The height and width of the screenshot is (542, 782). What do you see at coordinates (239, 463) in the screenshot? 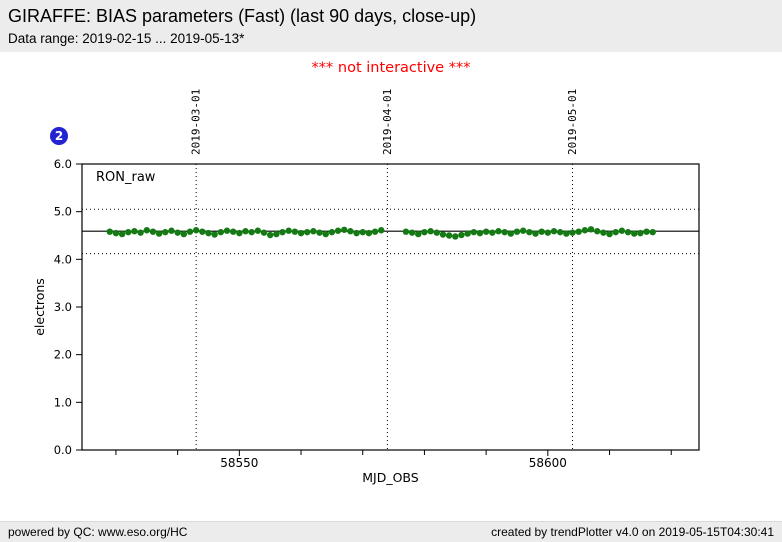
I see `x-tick-label: 58550` at bounding box center [239, 463].